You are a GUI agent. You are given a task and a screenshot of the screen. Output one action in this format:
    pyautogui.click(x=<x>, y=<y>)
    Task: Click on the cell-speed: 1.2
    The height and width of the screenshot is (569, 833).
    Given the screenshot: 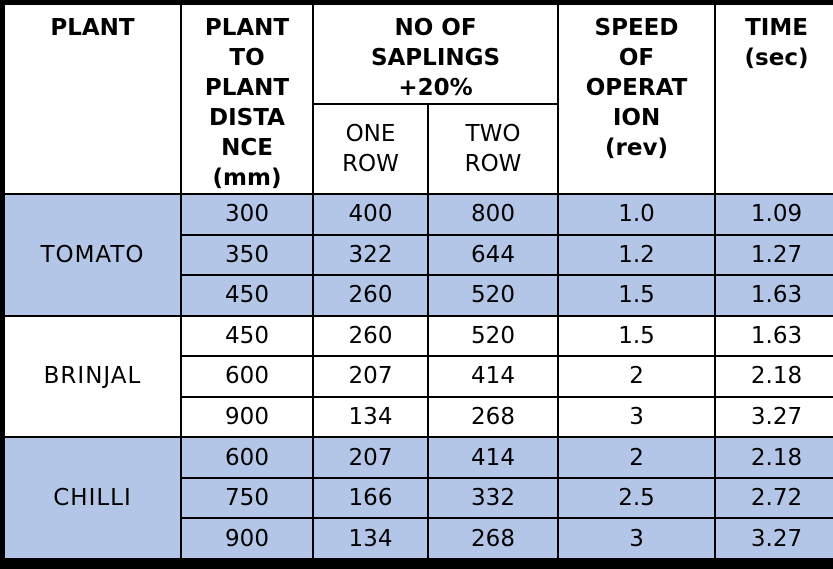 What is the action you would take?
    pyautogui.click(x=637, y=255)
    